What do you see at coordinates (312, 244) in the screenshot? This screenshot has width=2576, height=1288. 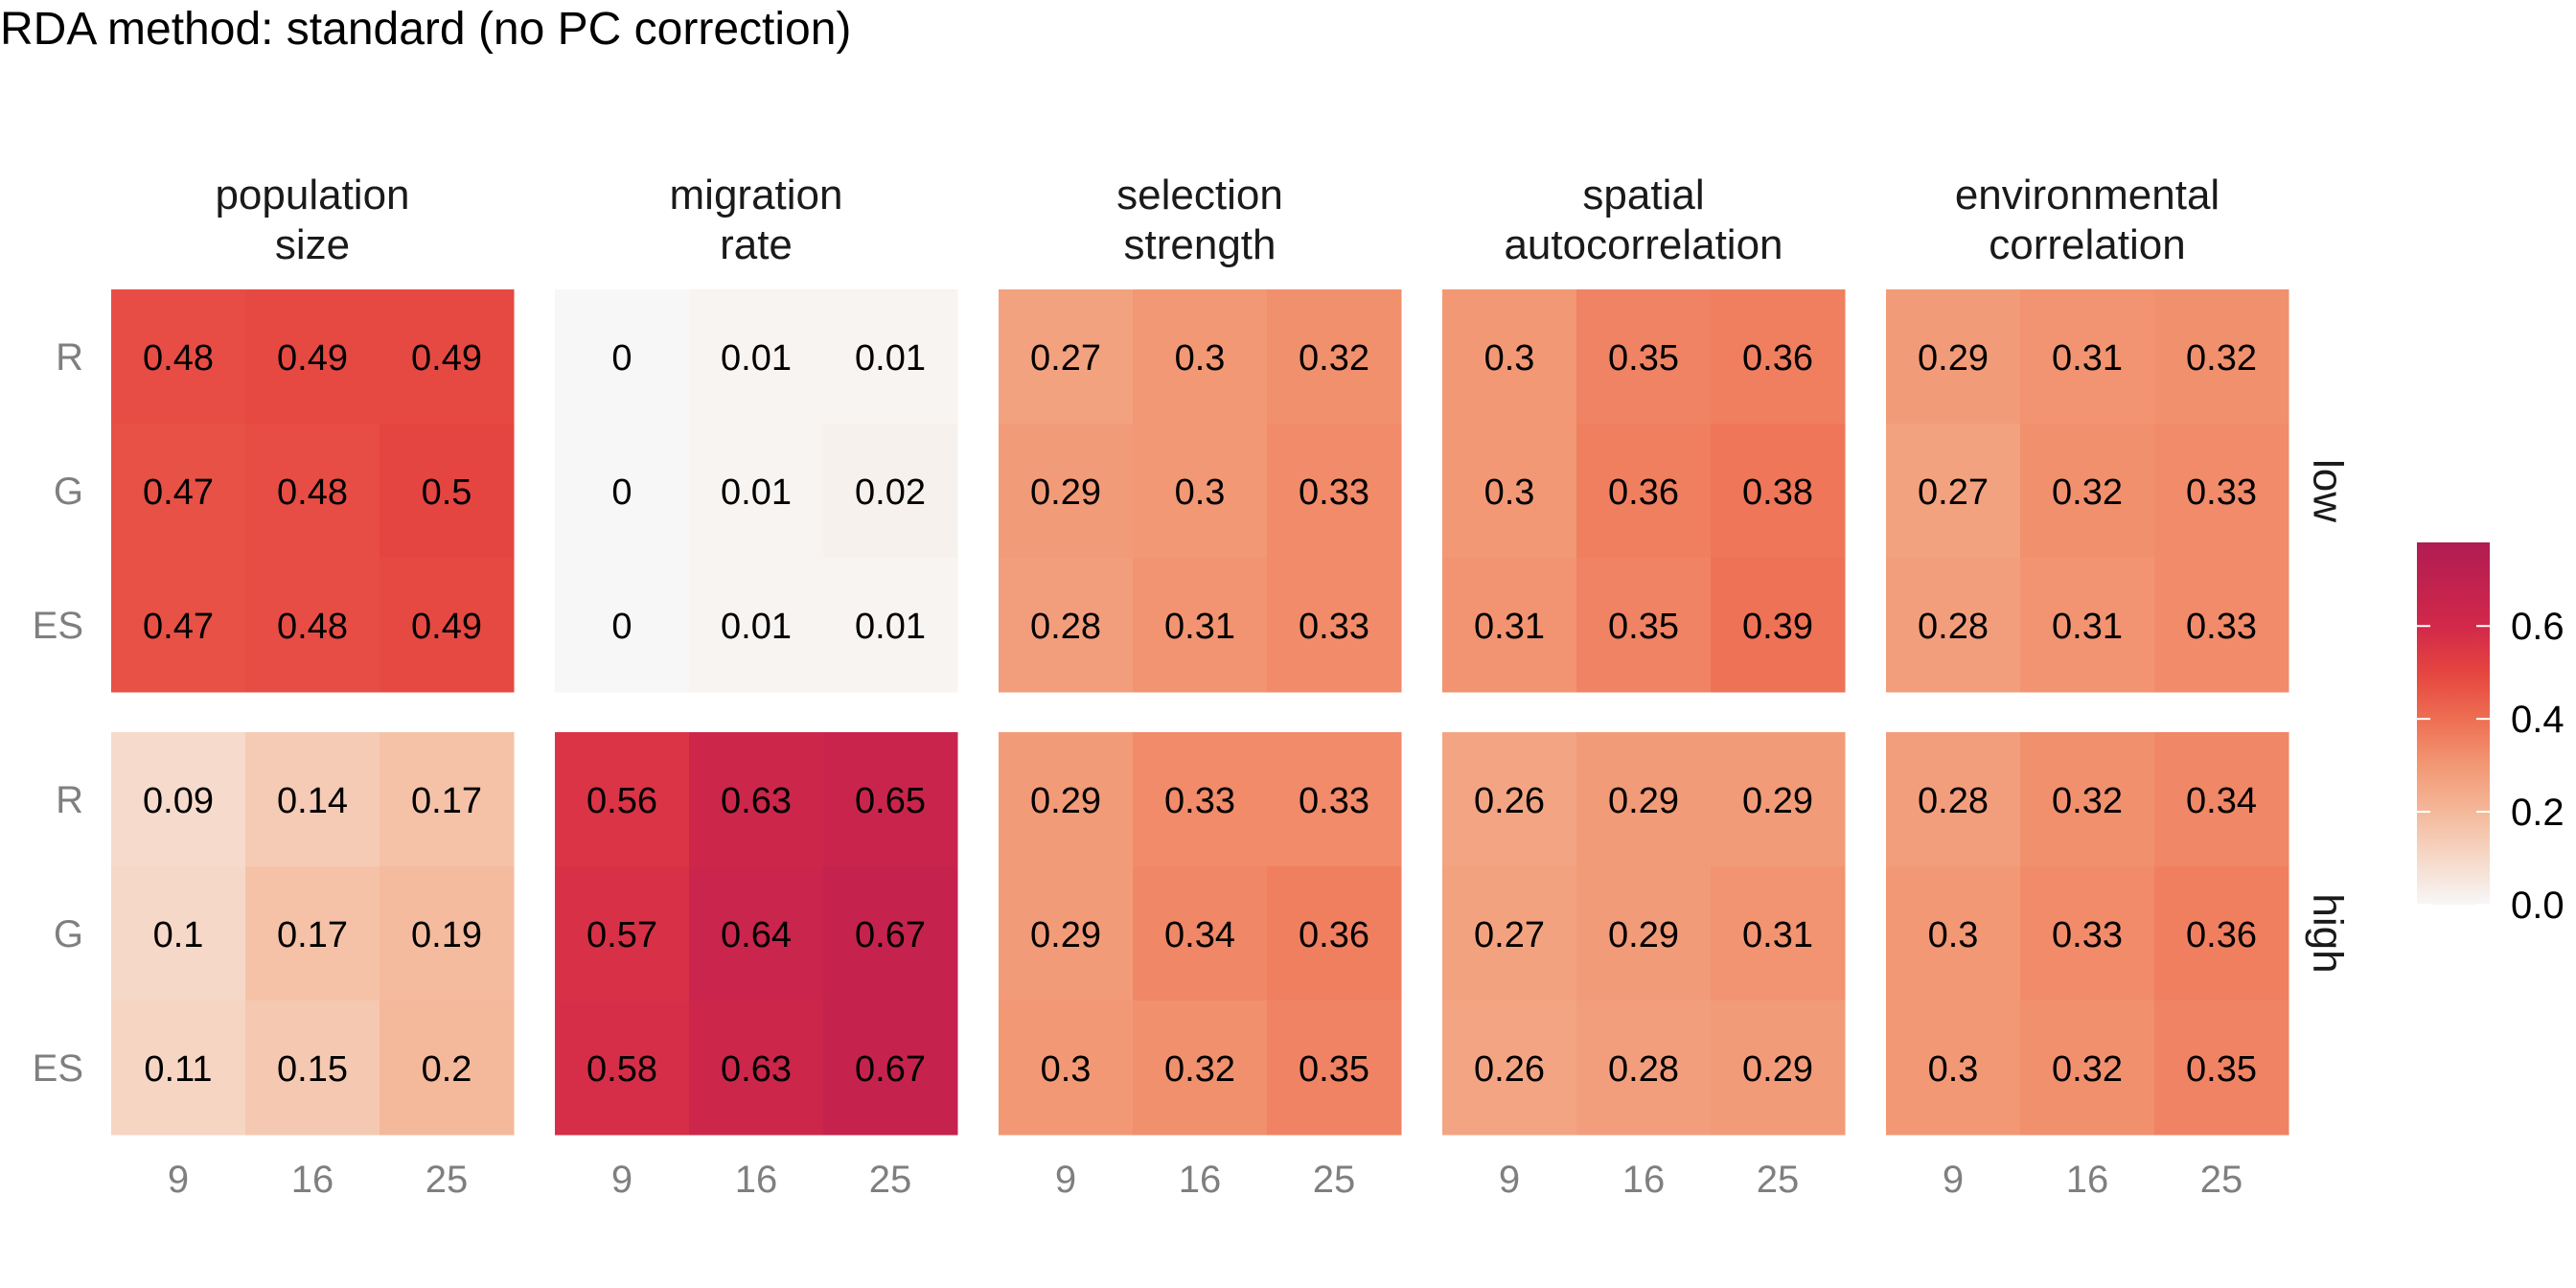 I see `panel-title-line: size` at bounding box center [312, 244].